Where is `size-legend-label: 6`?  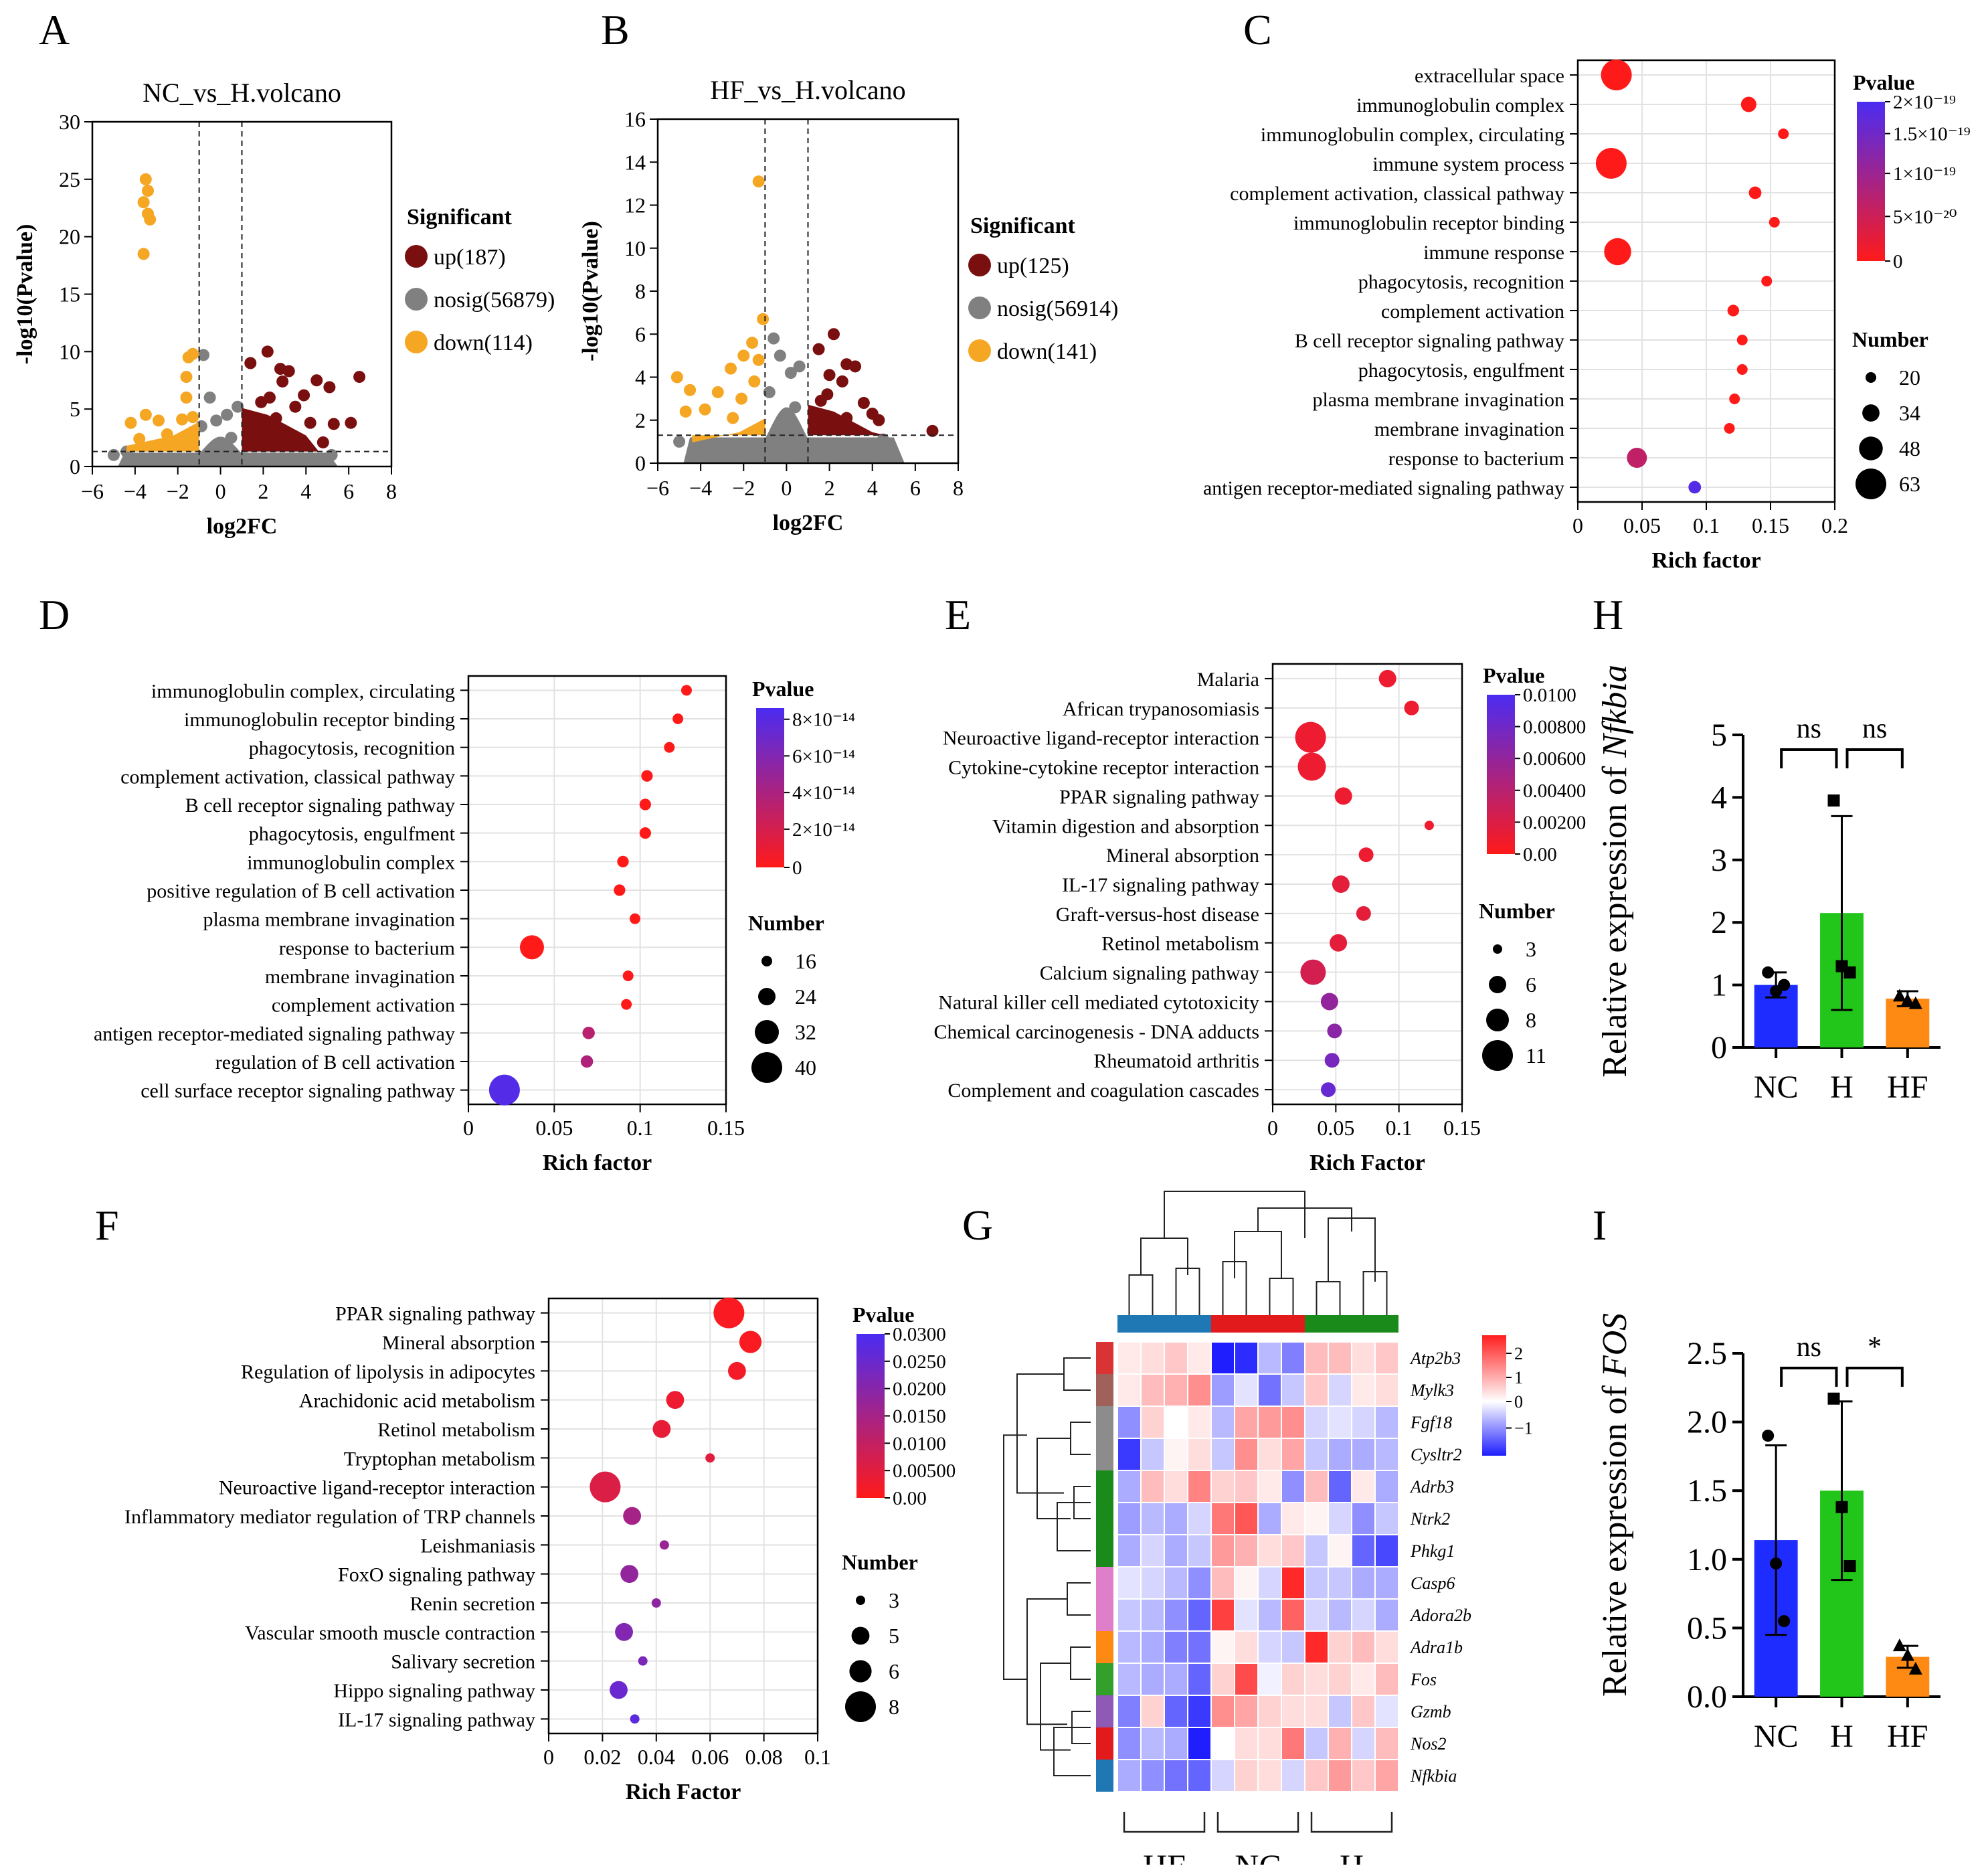
size-legend-label: 6 is located at coordinates (1531, 984).